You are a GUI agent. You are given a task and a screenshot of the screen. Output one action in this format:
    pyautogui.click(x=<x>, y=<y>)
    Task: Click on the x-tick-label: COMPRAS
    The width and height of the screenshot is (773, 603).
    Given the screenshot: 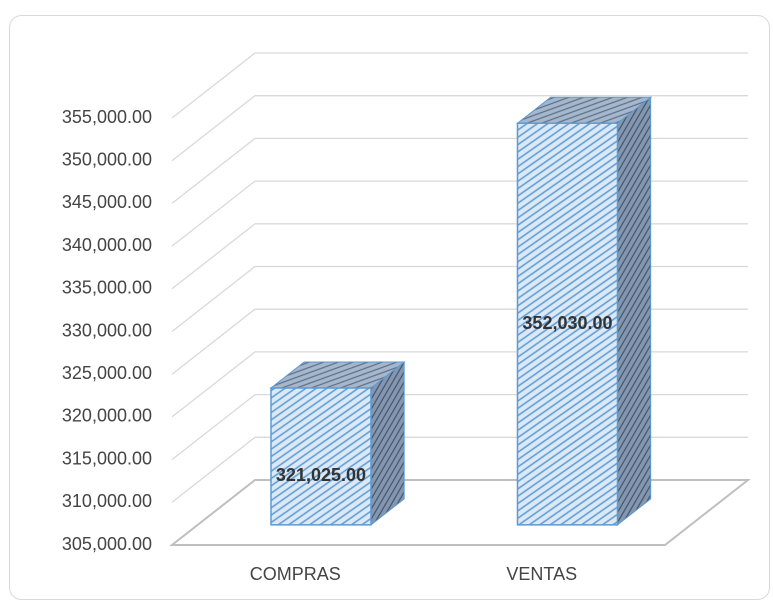 What is the action you would take?
    pyautogui.click(x=295, y=574)
    